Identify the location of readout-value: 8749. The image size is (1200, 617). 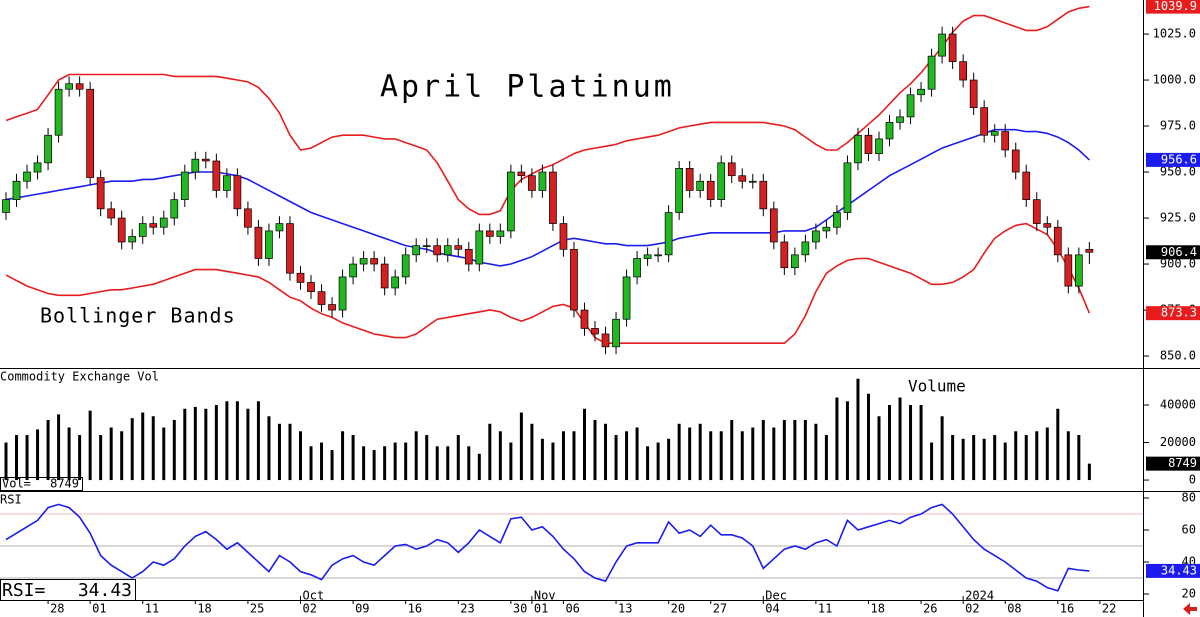
(64, 484).